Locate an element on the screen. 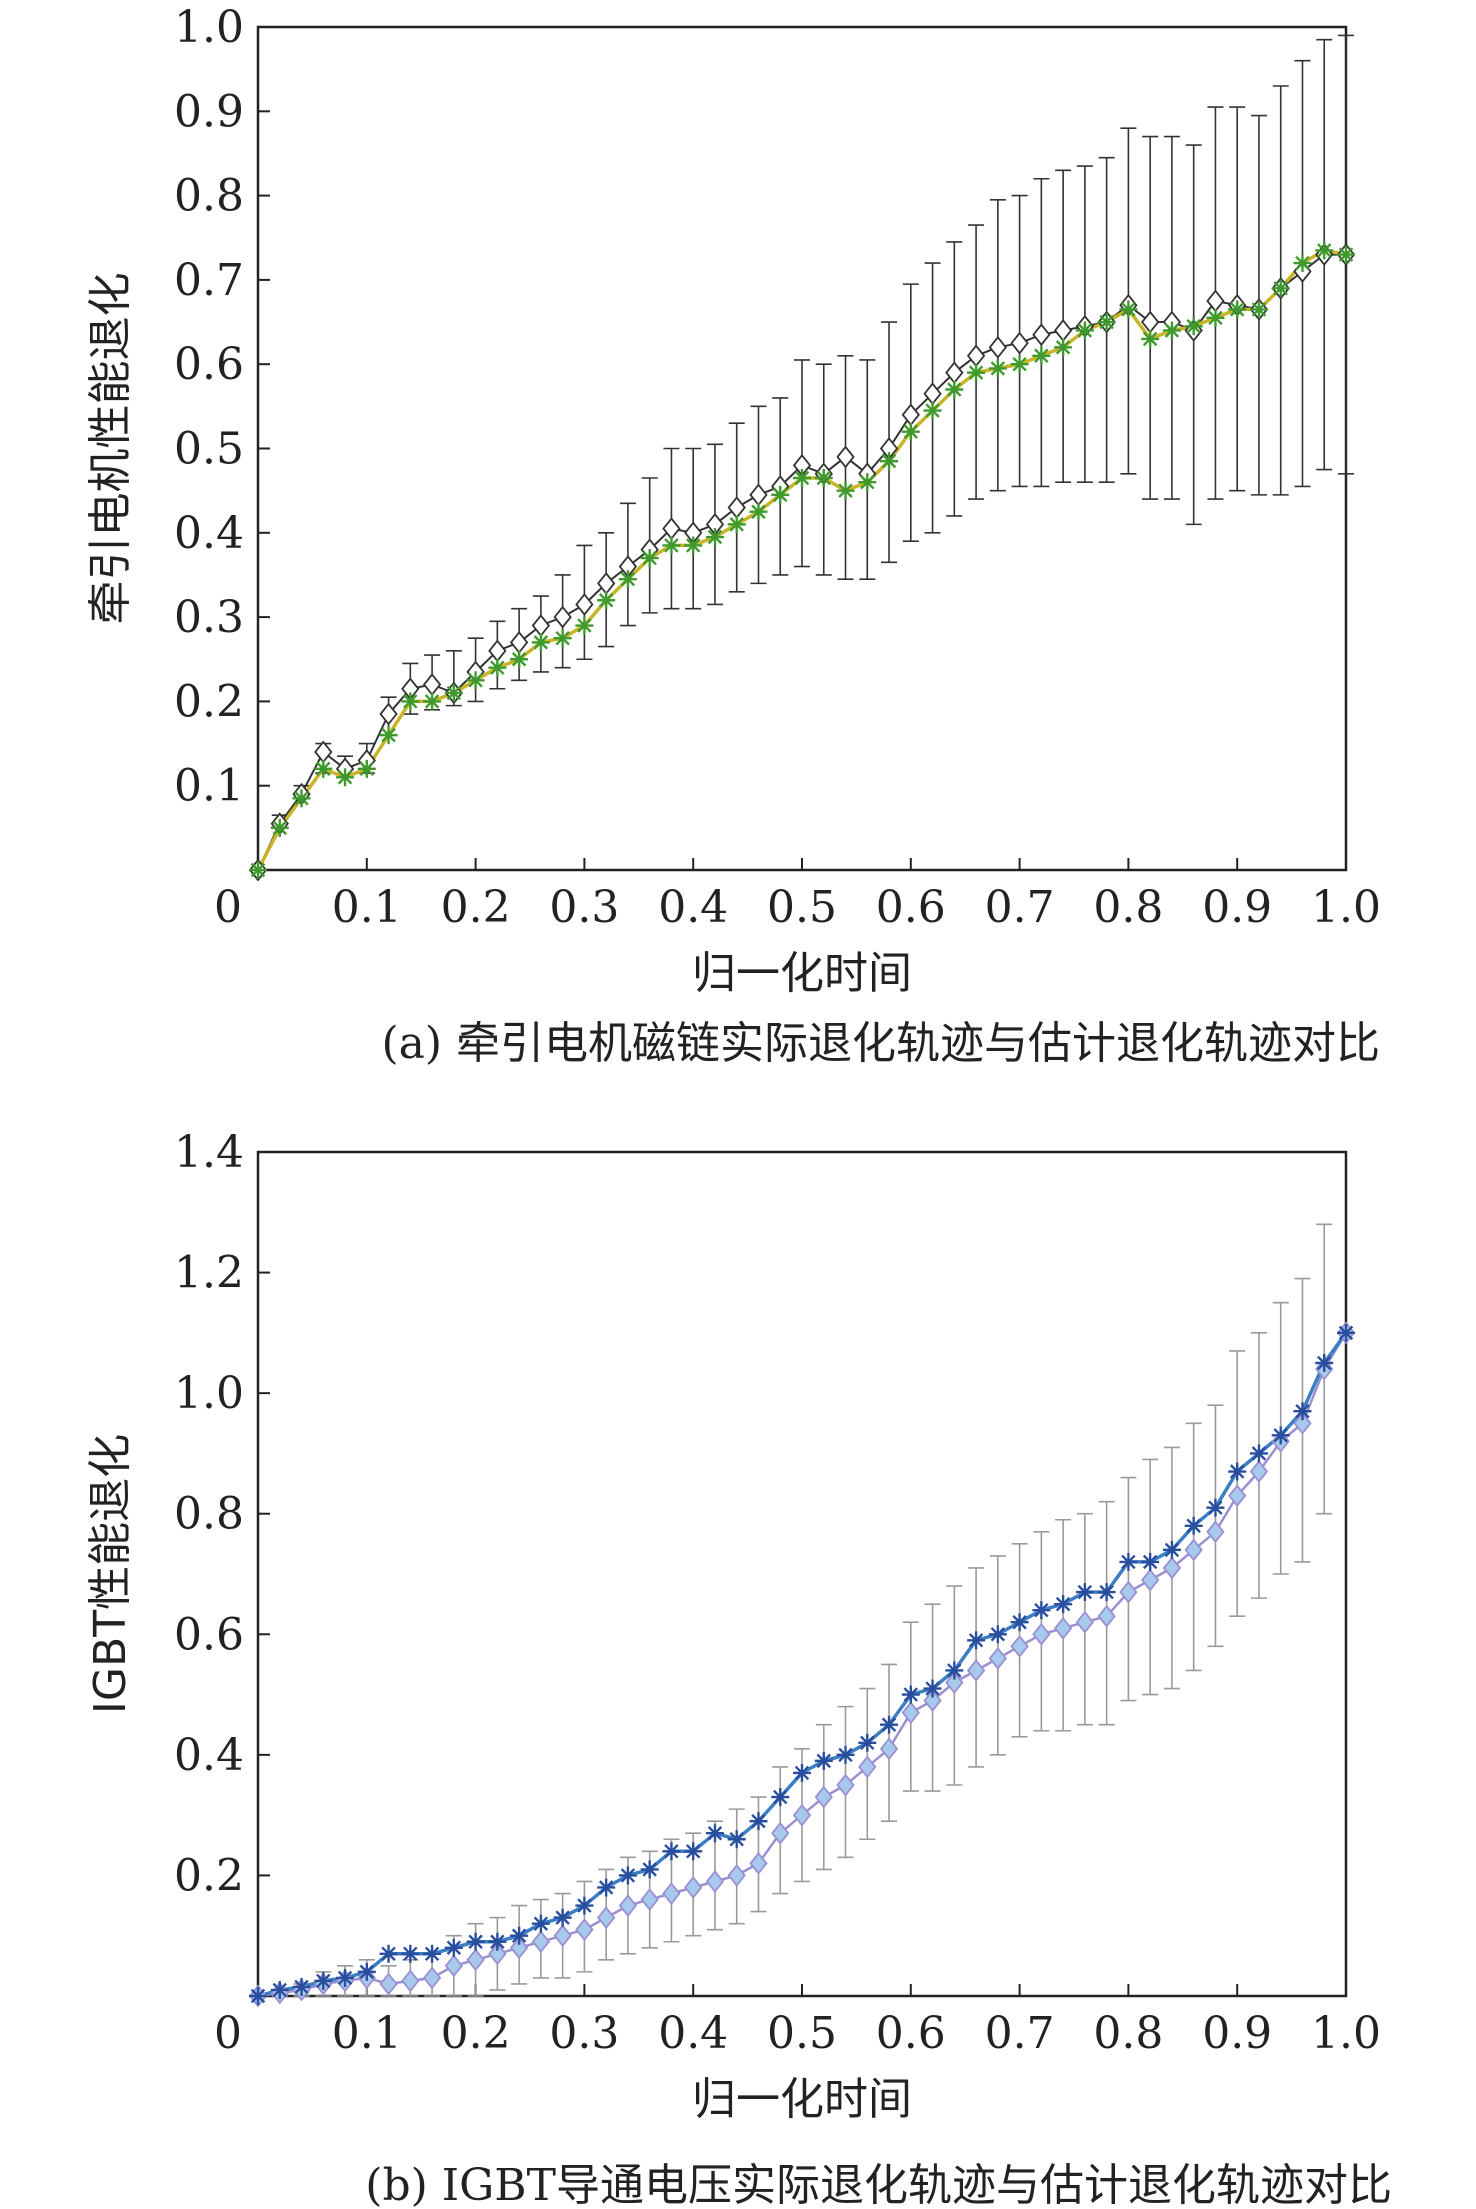 The width and height of the screenshot is (1476, 2209). x-tick-label: 0.8 is located at coordinates (1128, 2033).